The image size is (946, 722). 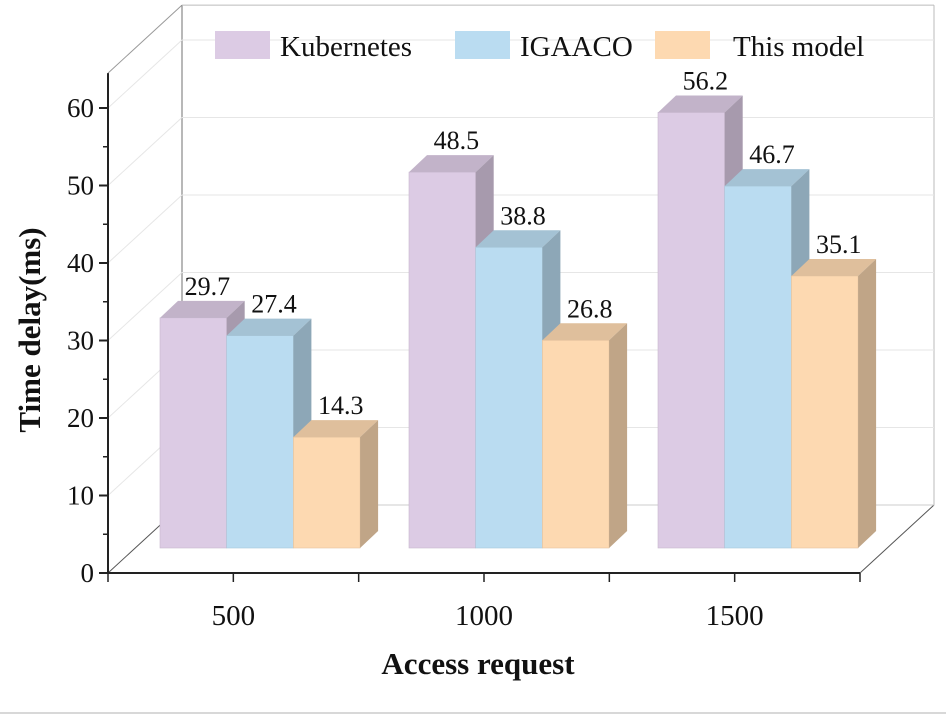 I want to click on data-label: 14.3, so click(x=341, y=405).